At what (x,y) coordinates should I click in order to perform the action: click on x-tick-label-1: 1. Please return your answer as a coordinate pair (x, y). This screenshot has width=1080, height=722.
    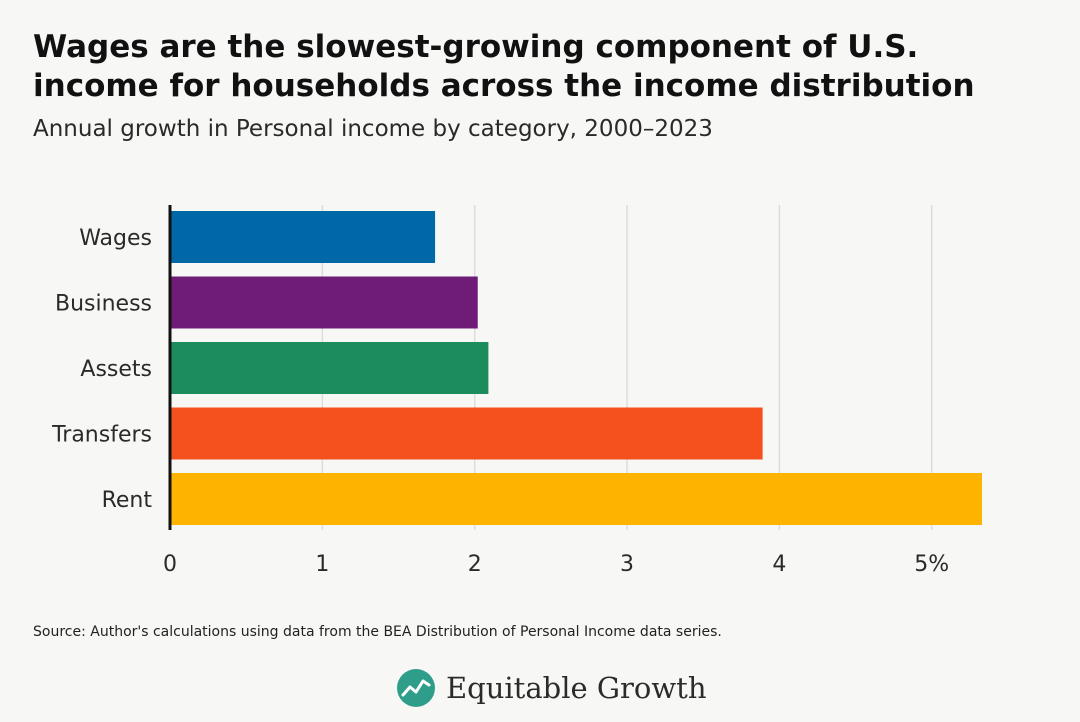
    Looking at the image, I should click on (322, 564).